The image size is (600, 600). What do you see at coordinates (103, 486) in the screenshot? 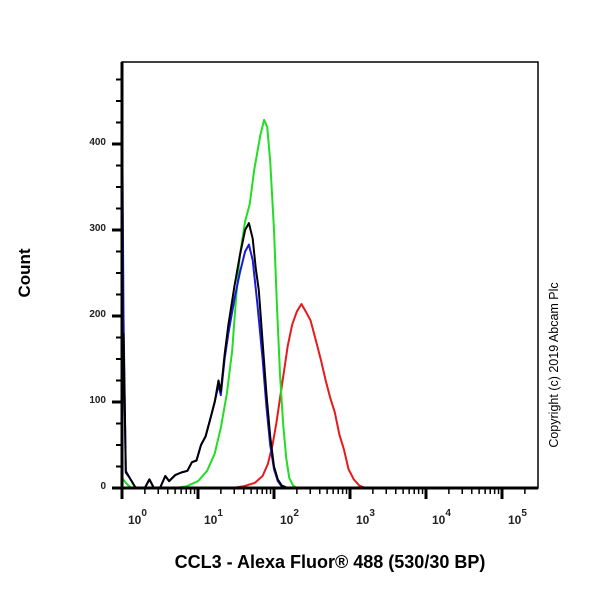
I see `y-tick-label: 0` at bounding box center [103, 486].